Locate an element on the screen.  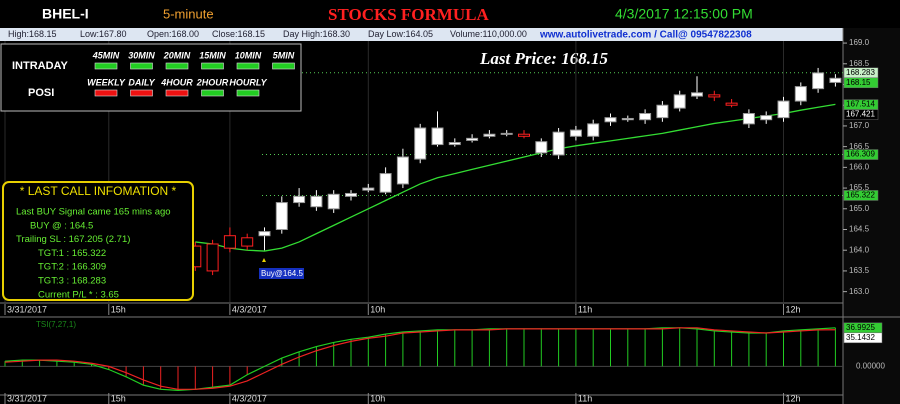
info-item: Day Low:164.05 is located at coordinates (400, 34).